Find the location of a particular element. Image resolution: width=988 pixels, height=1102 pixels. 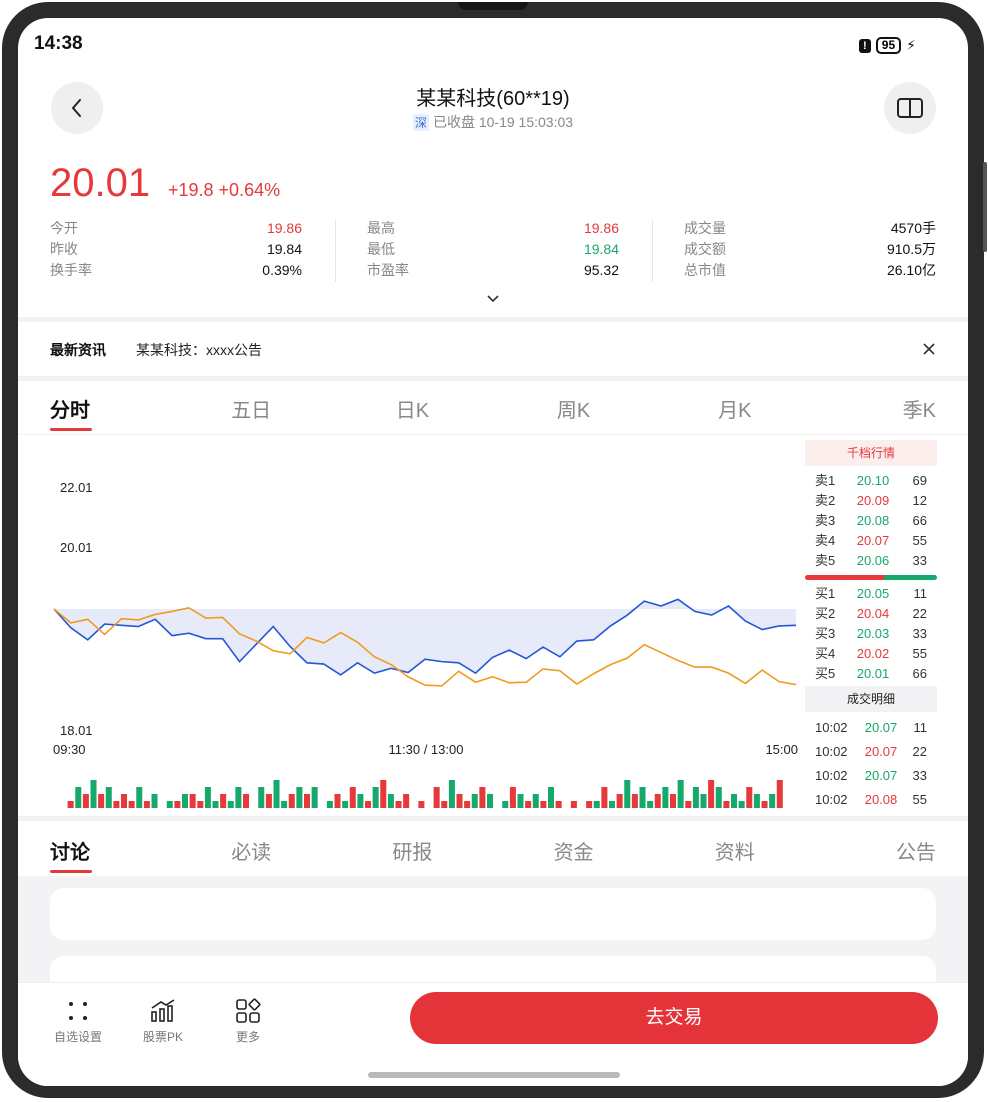

feed-card is located at coordinates (493, 914).